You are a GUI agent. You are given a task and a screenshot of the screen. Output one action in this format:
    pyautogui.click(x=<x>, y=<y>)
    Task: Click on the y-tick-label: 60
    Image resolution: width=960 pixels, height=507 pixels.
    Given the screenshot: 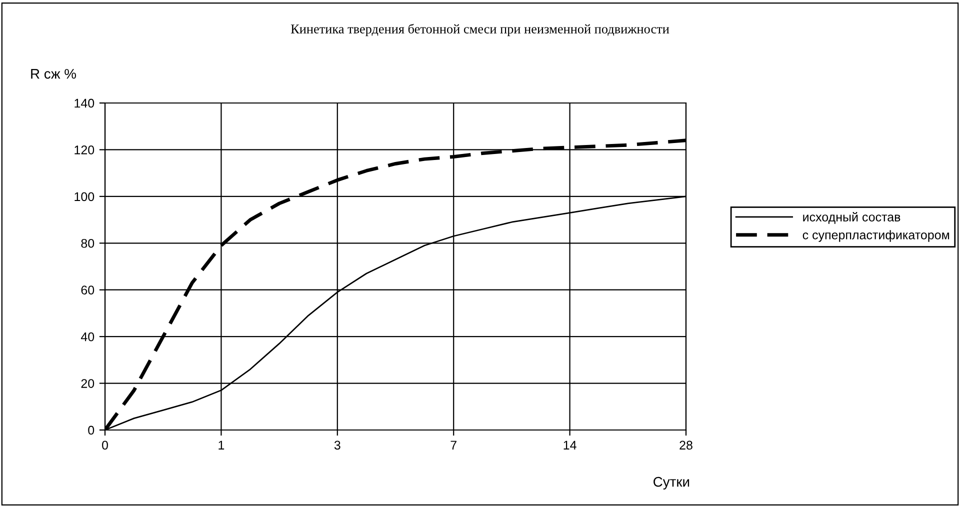 What is the action you would take?
    pyautogui.click(x=87, y=290)
    